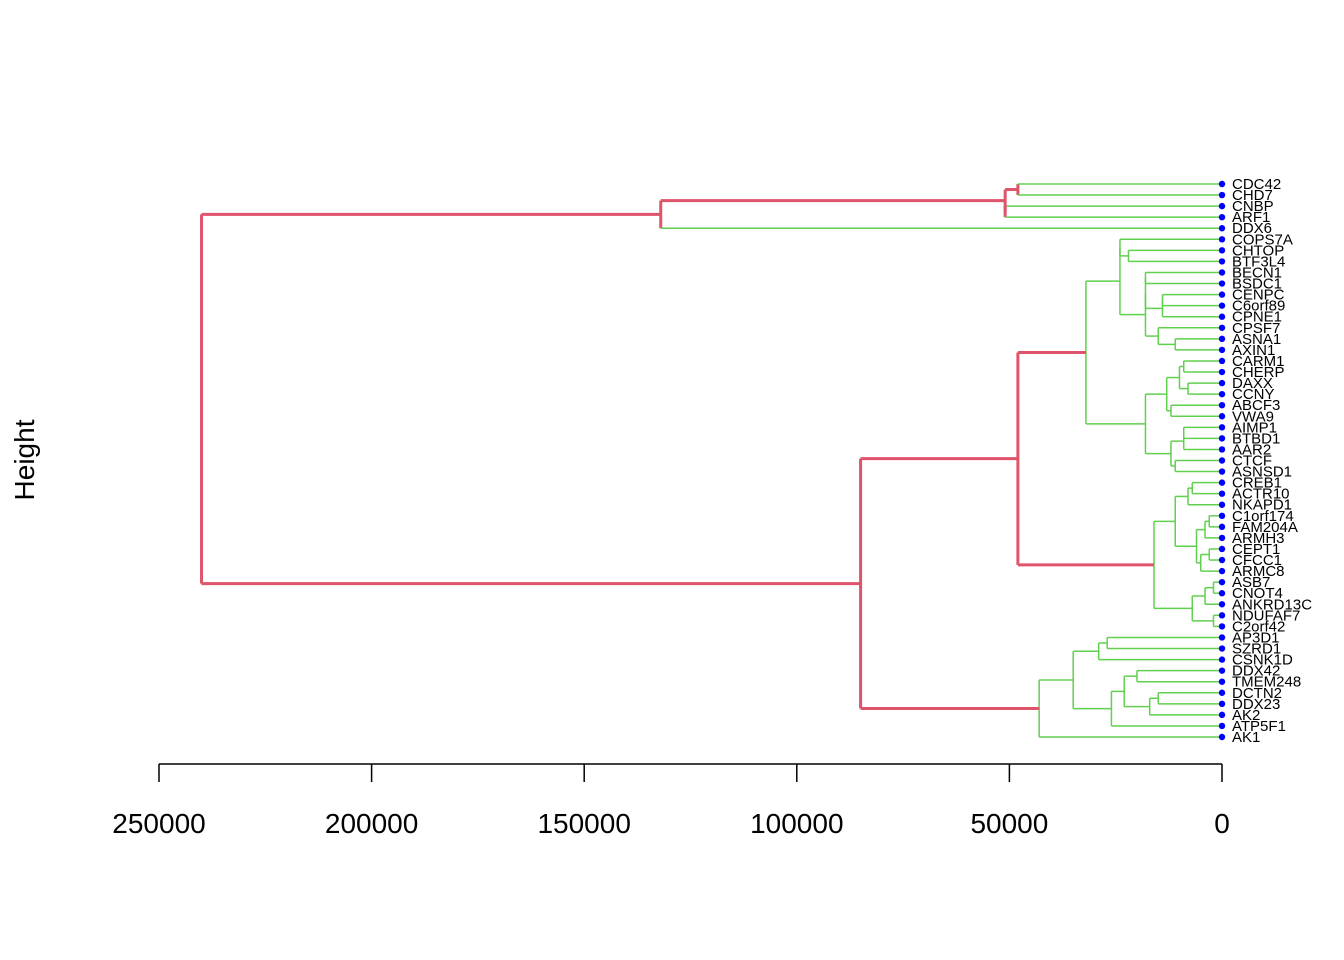 The height and width of the screenshot is (960, 1344). I want to click on leaf-point-dctn2, so click(1222, 692).